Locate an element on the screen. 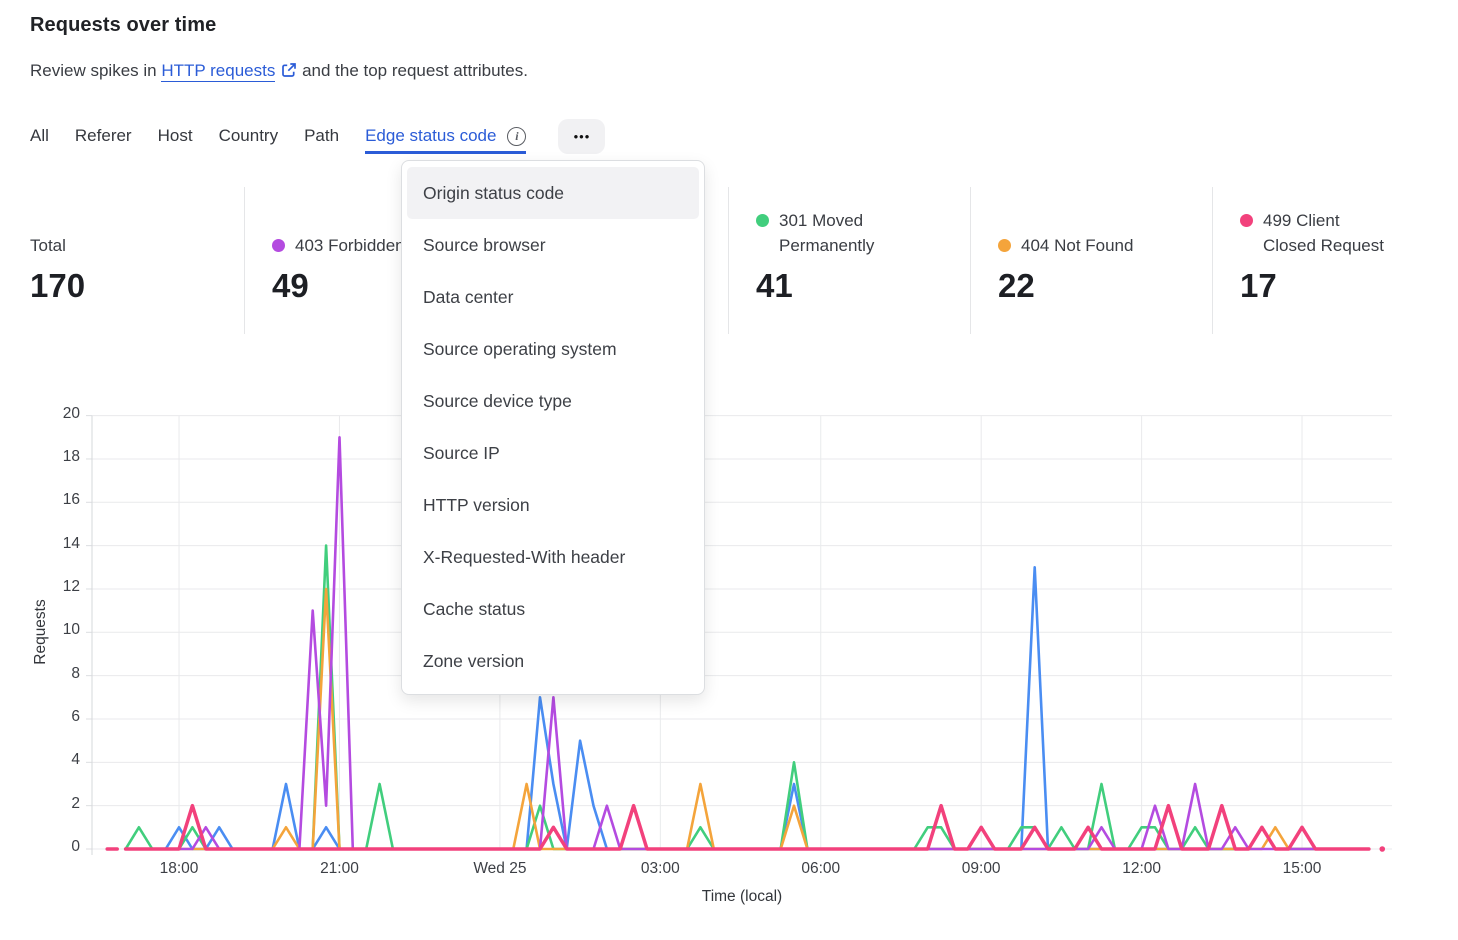 The width and height of the screenshot is (1458, 940). menu-item-source-browser: Source browser is located at coordinates (484, 244).